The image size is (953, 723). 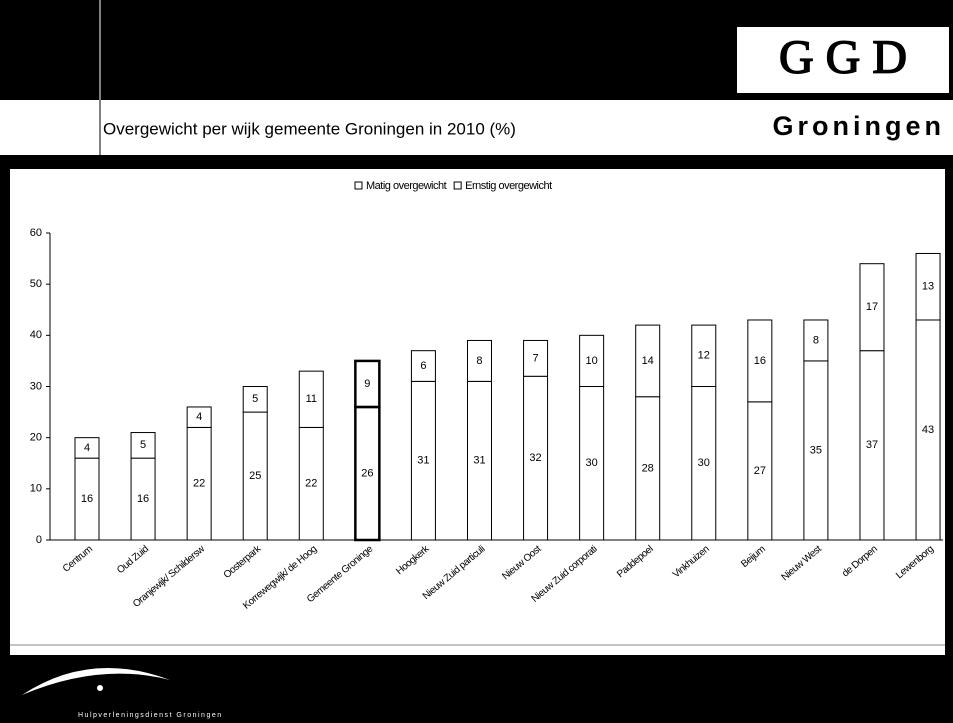 I want to click on x-tick-label: Nieuw West, so click(x=802, y=563).